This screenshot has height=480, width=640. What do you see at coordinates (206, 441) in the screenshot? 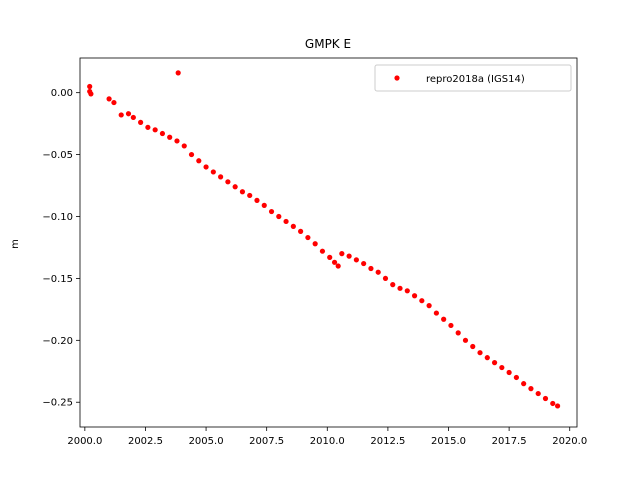
I see `x-tick-label: 2005.0` at bounding box center [206, 441].